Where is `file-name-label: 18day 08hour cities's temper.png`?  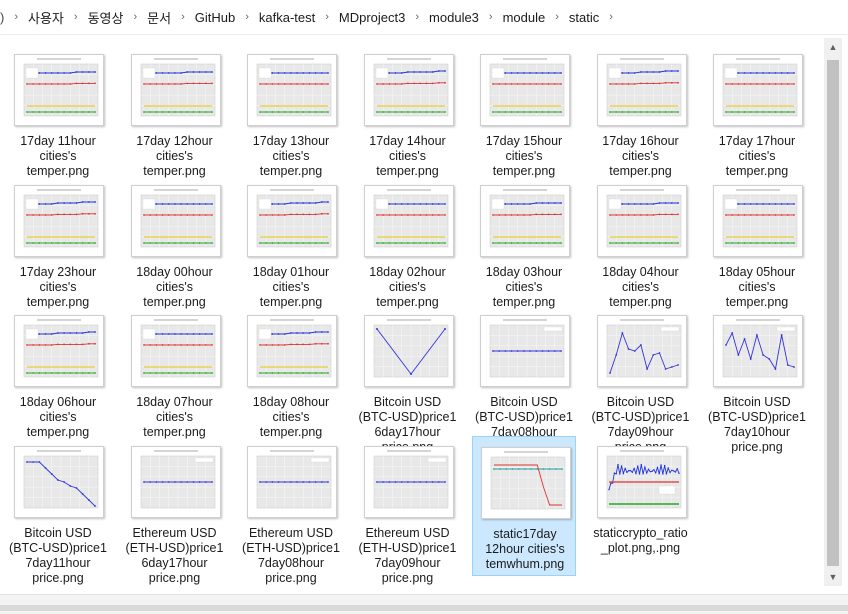
file-name-label: 18day 08hour cities's temper.png is located at coordinates (291, 417).